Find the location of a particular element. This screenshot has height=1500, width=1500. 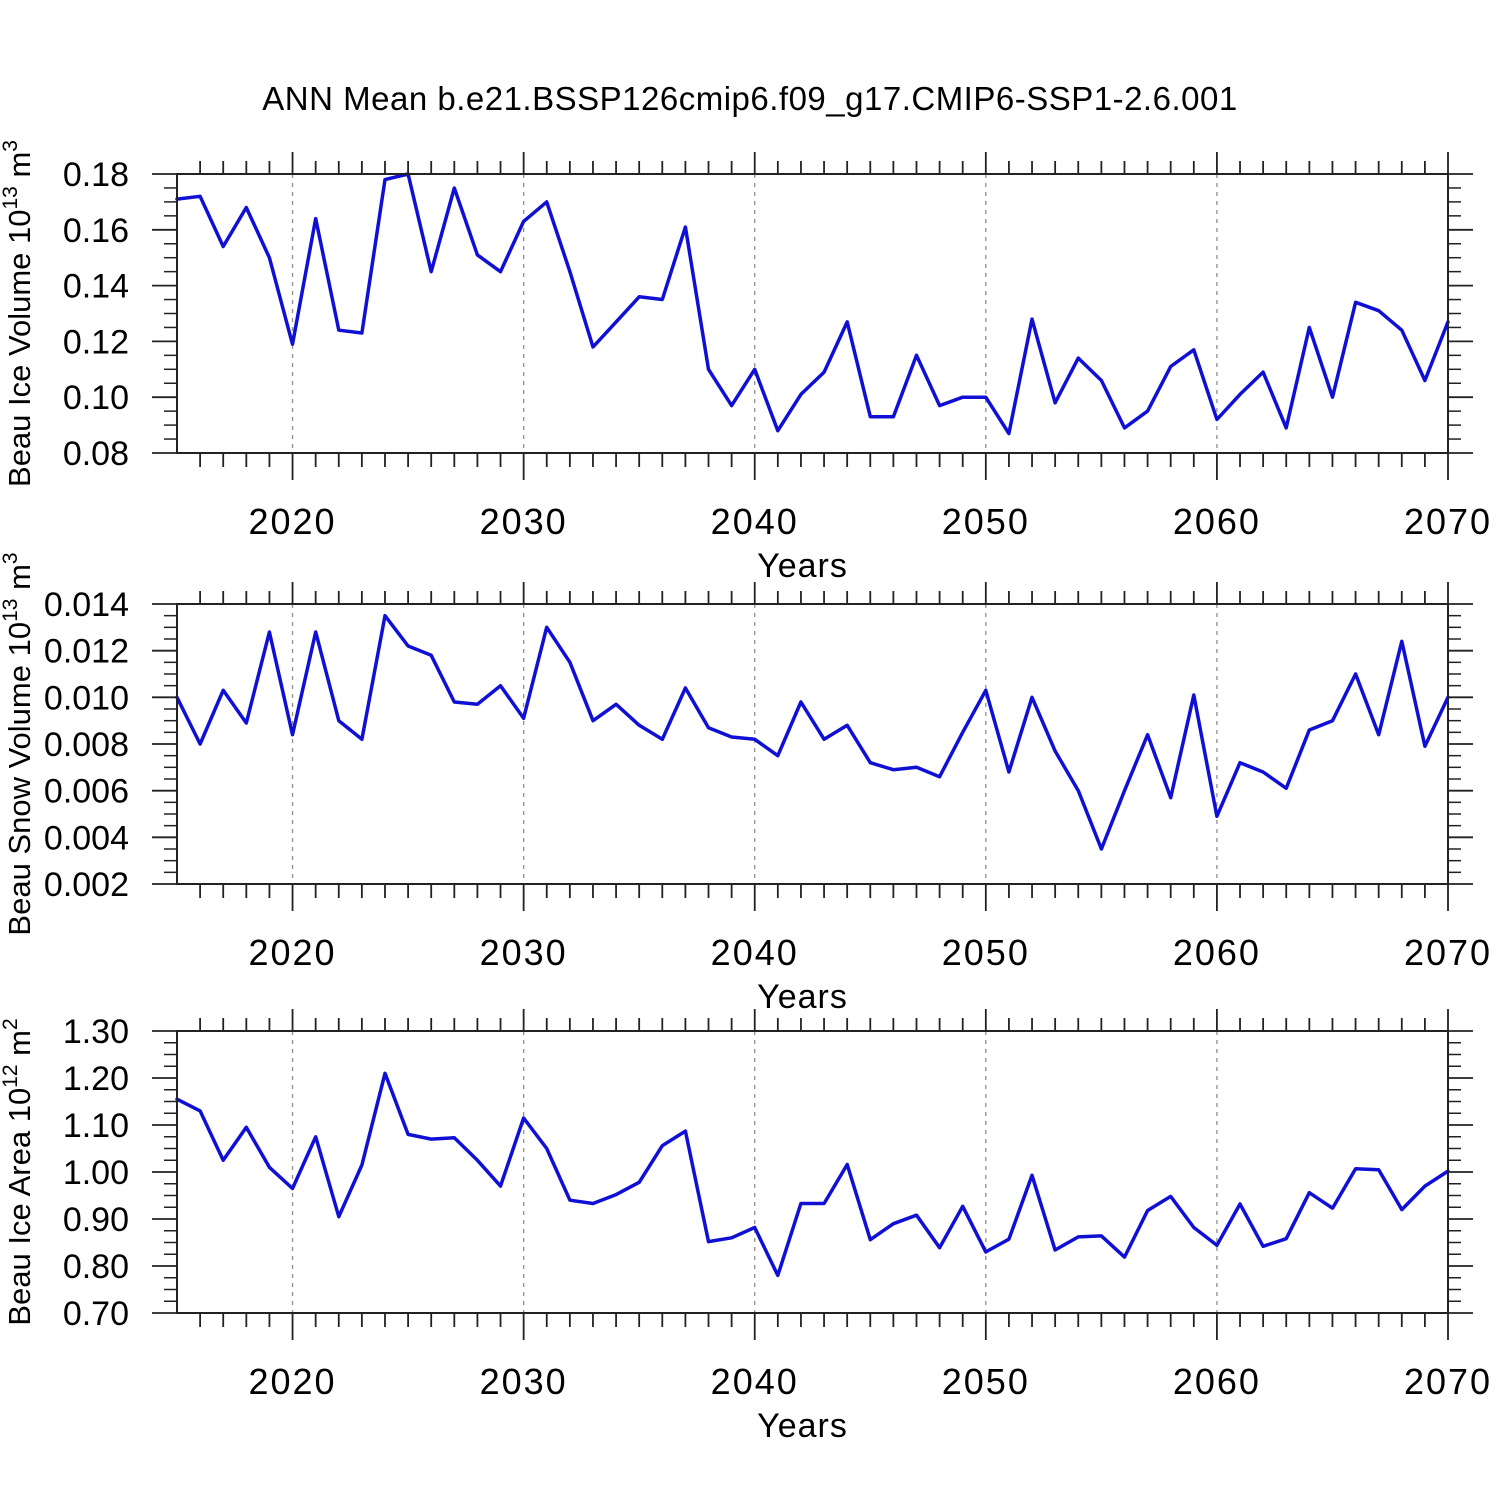

y-axis-title-segment: Beau Snow Volume 10 is located at coordinates (19, 779).